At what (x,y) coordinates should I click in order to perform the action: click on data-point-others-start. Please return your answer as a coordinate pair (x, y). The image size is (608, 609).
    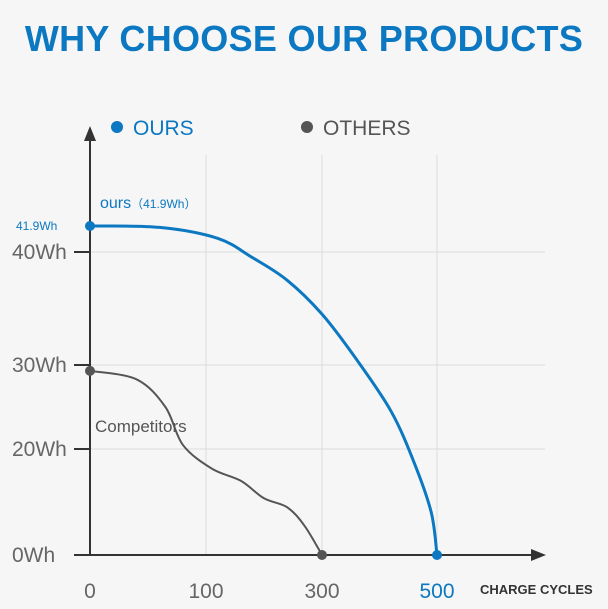
    Looking at the image, I should click on (90, 370).